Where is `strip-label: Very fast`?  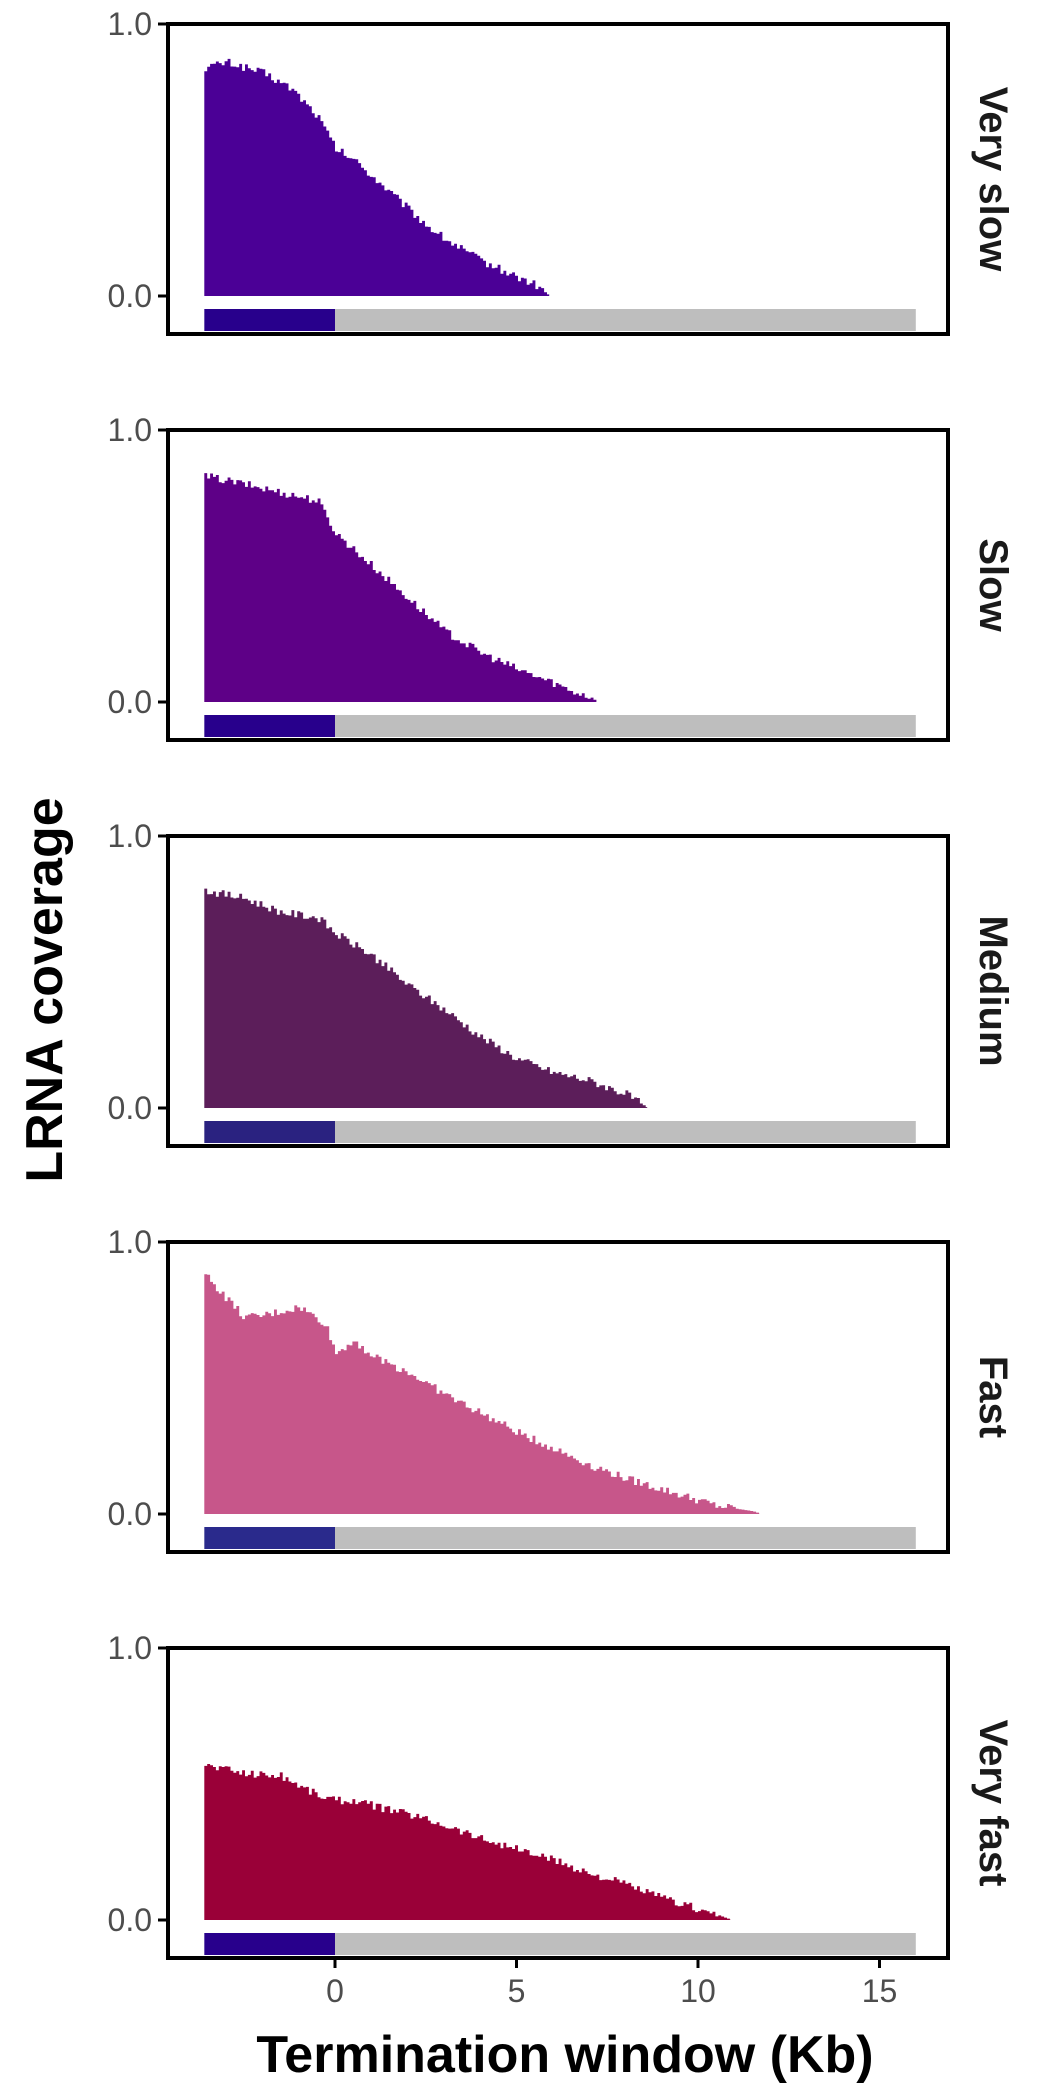
strip-label: Very fast is located at coordinates (993, 1803).